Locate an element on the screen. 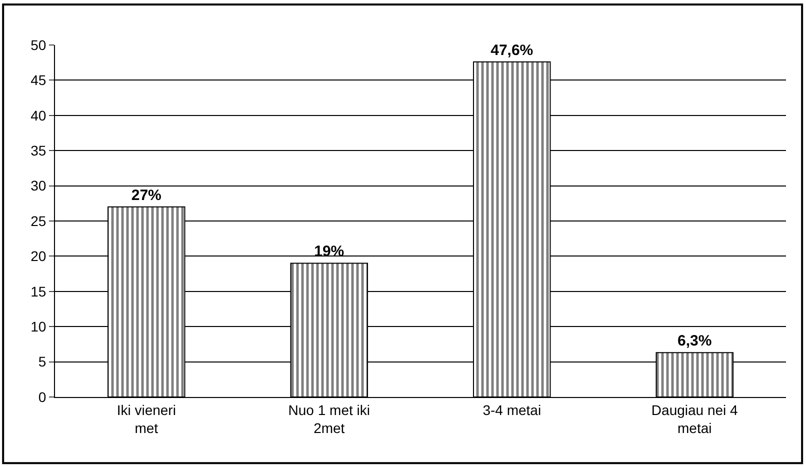 Image resolution: width=806 pixels, height=467 pixels. data-label: 47,6% is located at coordinates (512, 50).